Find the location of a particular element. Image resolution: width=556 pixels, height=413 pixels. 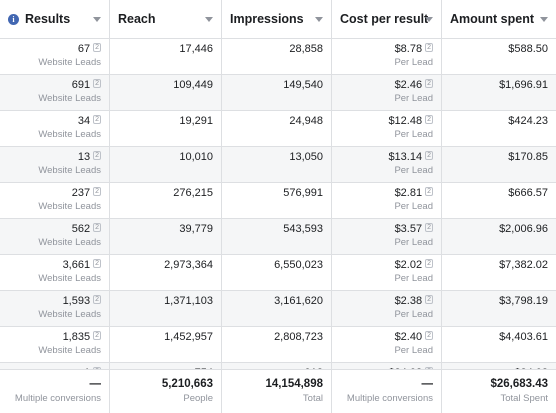

results-value-line: 3,661 2 is located at coordinates (54, 265).